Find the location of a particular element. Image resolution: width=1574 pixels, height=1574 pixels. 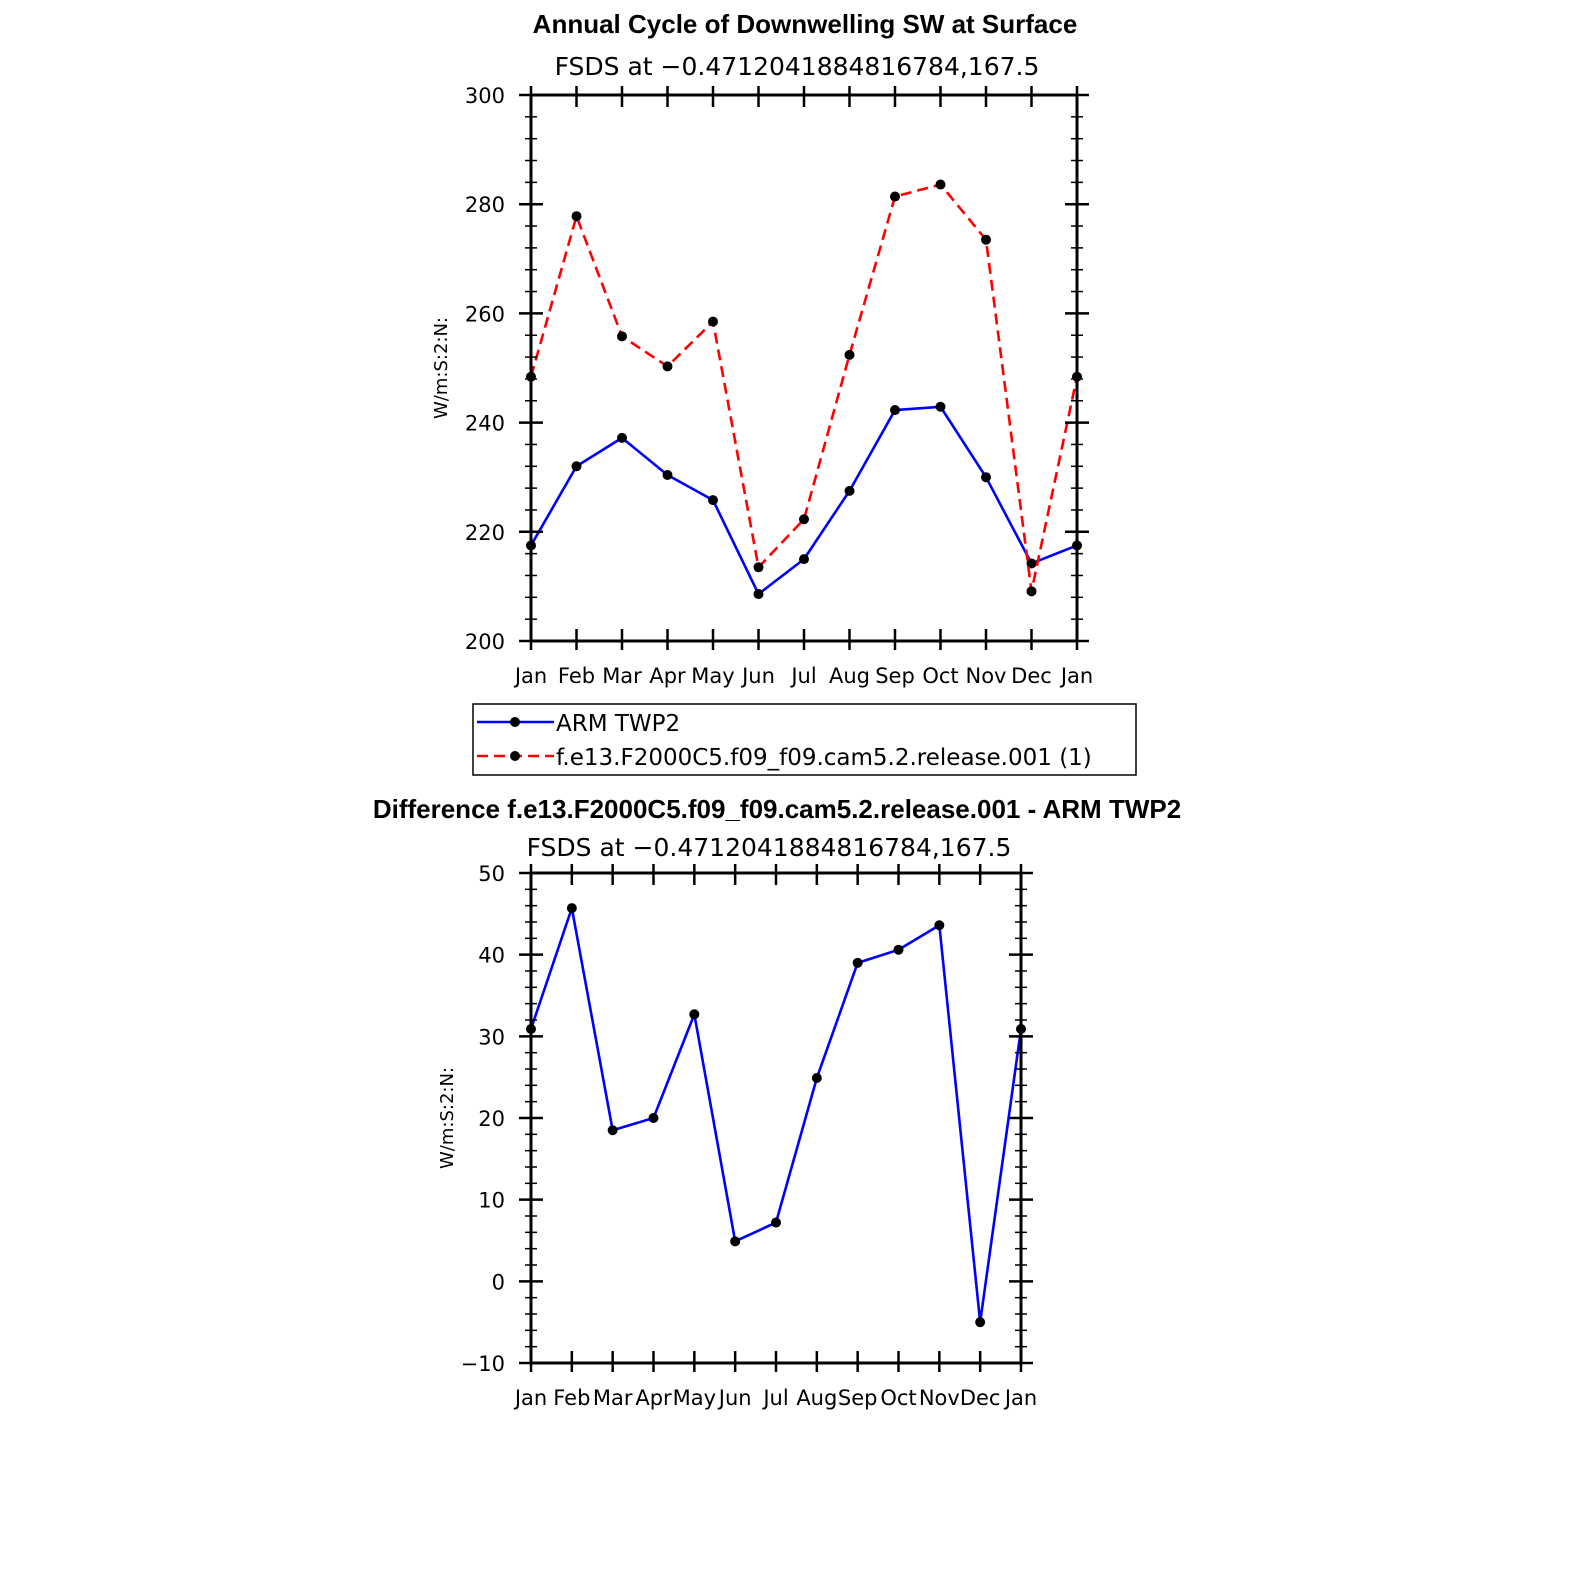

panel1-subtitle: FSDS at −0.4712041884816784,167.5 is located at coordinates (797, 66).